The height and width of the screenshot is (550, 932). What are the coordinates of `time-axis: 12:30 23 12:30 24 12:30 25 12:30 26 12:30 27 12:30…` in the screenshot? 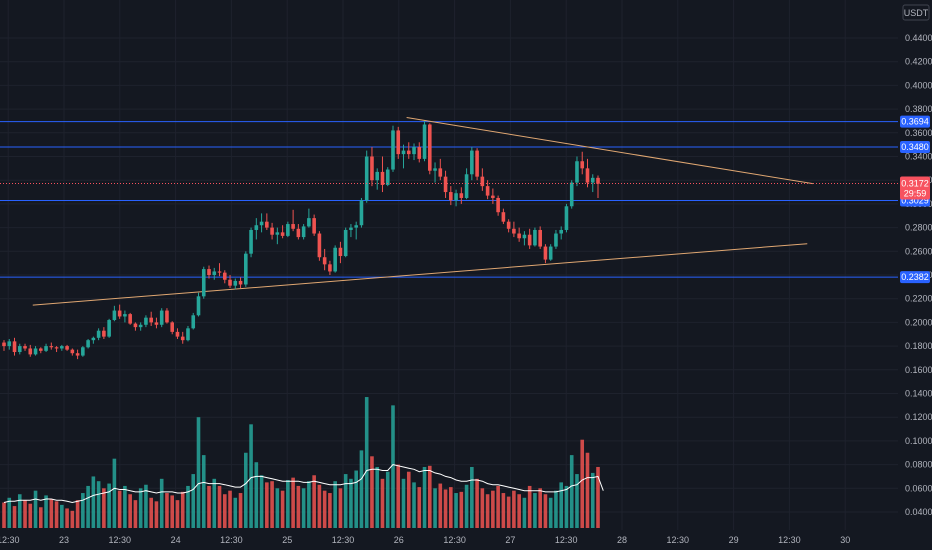 It's located at (425, 540).